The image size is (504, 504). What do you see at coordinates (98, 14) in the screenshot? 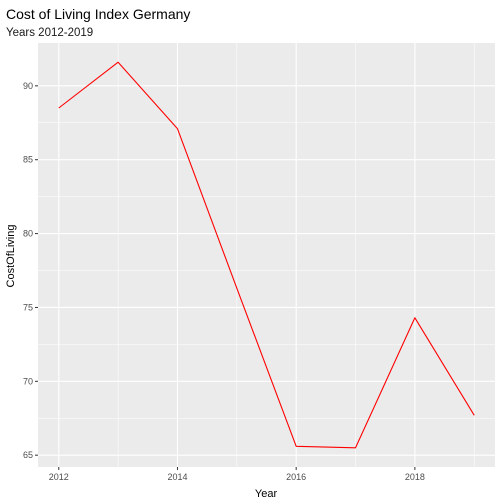
I see `chart-title: Cost of Living Index Germany` at bounding box center [98, 14].